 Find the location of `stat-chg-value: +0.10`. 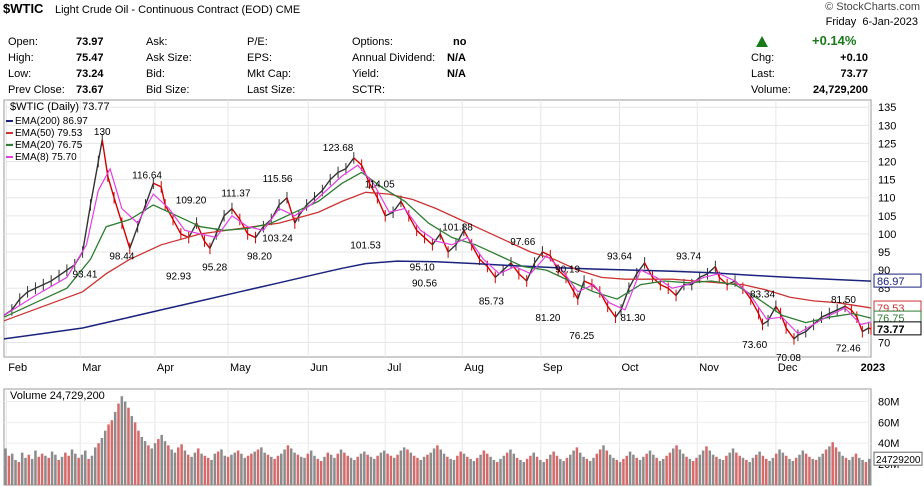

stat-chg-value: +0.10 is located at coordinates (854, 58).